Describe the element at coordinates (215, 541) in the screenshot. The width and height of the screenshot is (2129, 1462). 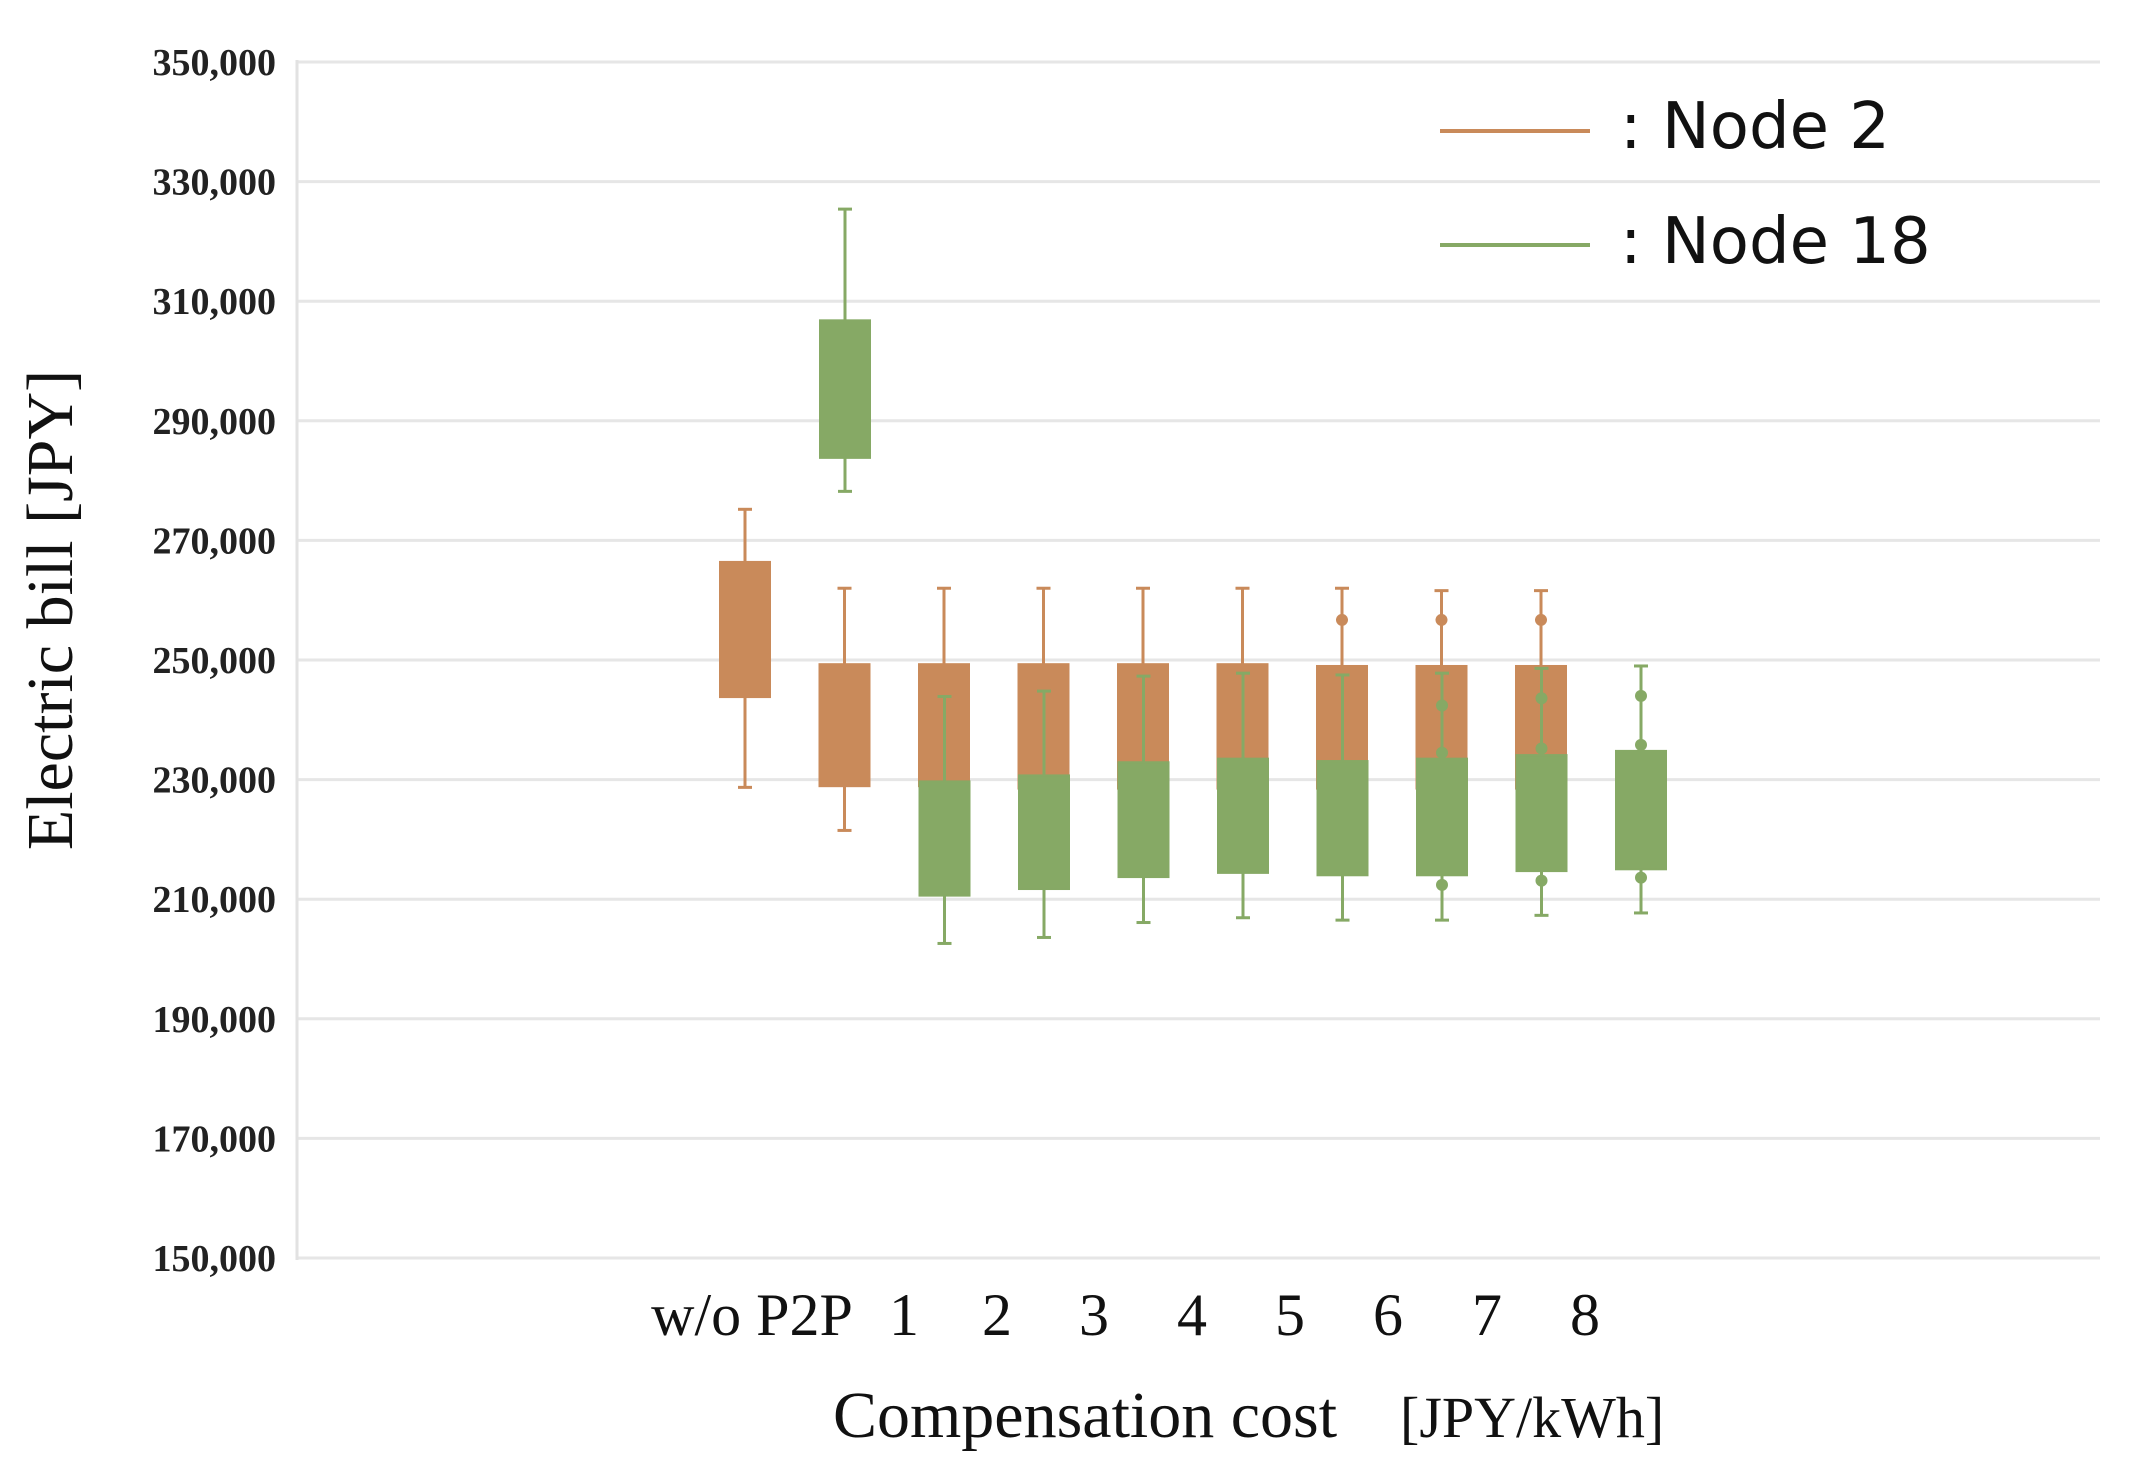
I see `y-tick-label: 270,000` at that location.